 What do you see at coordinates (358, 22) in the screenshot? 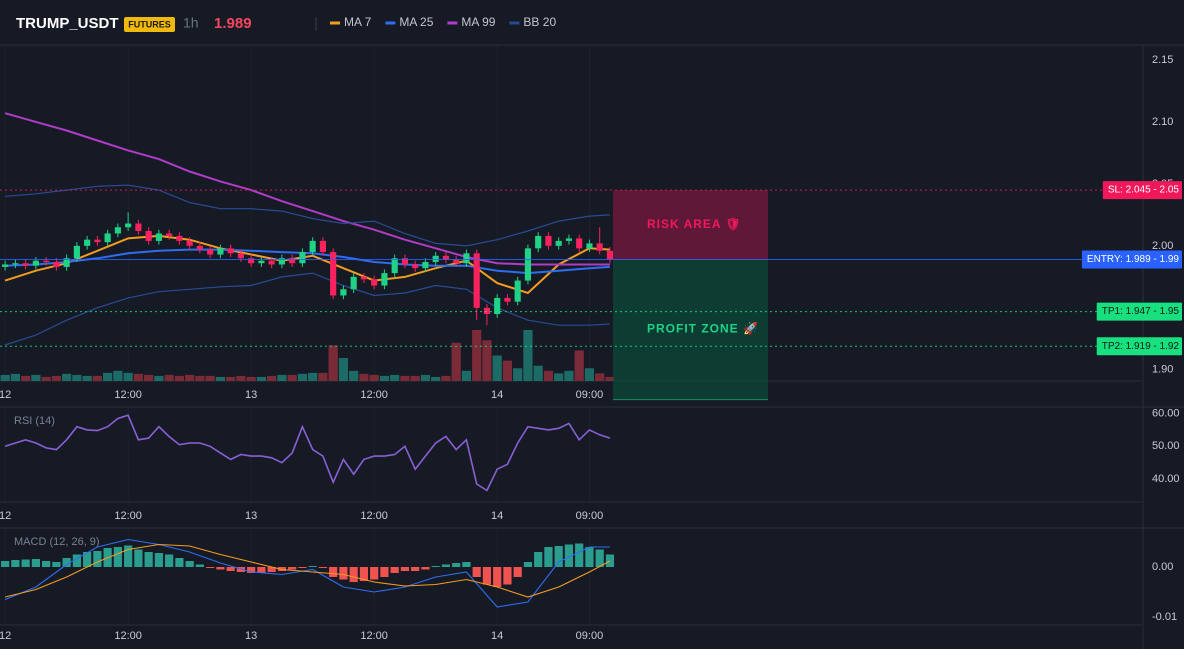
I see `legend-label: MA 7` at bounding box center [358, 22].